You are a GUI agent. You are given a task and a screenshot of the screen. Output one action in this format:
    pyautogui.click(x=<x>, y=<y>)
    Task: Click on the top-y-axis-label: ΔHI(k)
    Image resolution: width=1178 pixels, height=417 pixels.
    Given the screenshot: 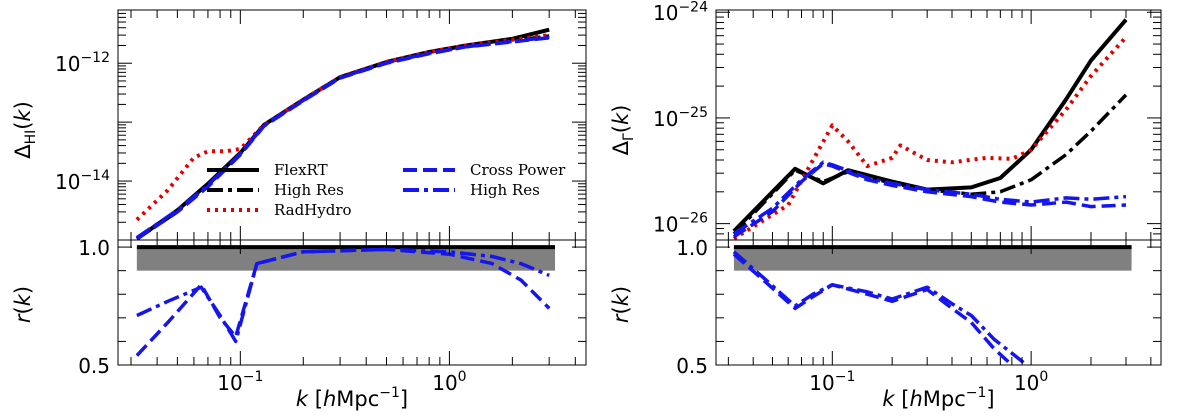 What is the action you would take?
    pyautogui.click(x=25, y=130)
    